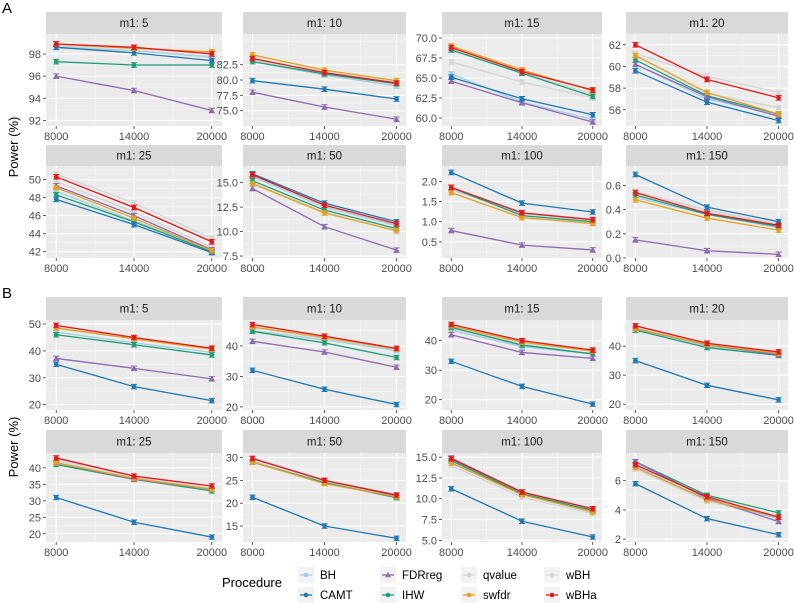 The width and height of the screenshot is (794, 603). Describe the element at coordinates (700, 210) in the screenshot. I see `facet-A-m1150: m1: 150 0.0 0.2 0.4 0.6 8000 14000 20000` at that location.